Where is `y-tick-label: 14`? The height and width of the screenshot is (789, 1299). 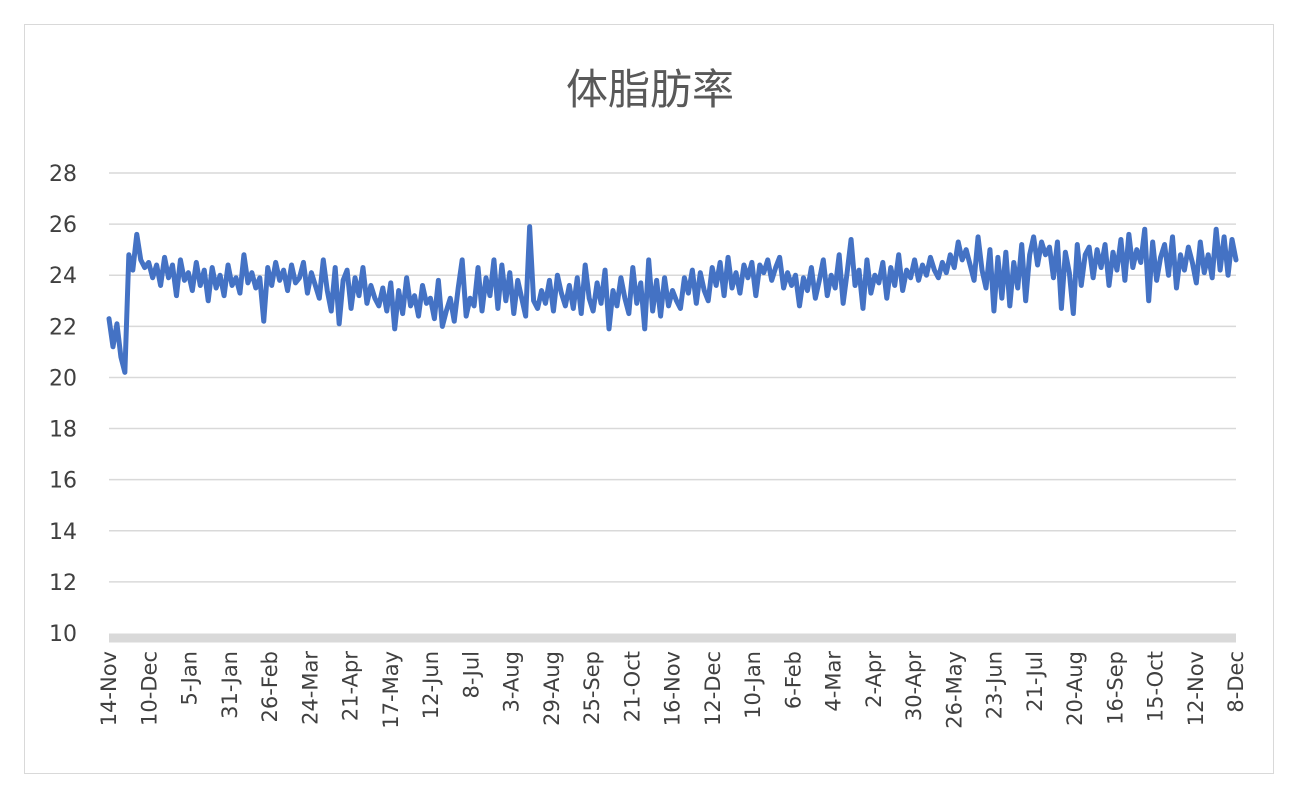
y-tick-label: 14 is located at coordinates (63, 532).